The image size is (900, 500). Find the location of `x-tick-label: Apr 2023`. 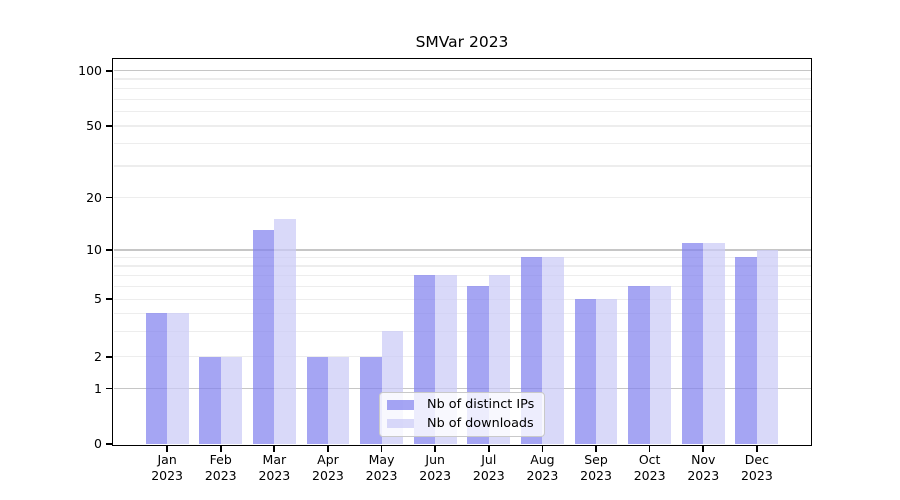

x-tick-label: Apr 2023 is located at coordinates (328, 467).